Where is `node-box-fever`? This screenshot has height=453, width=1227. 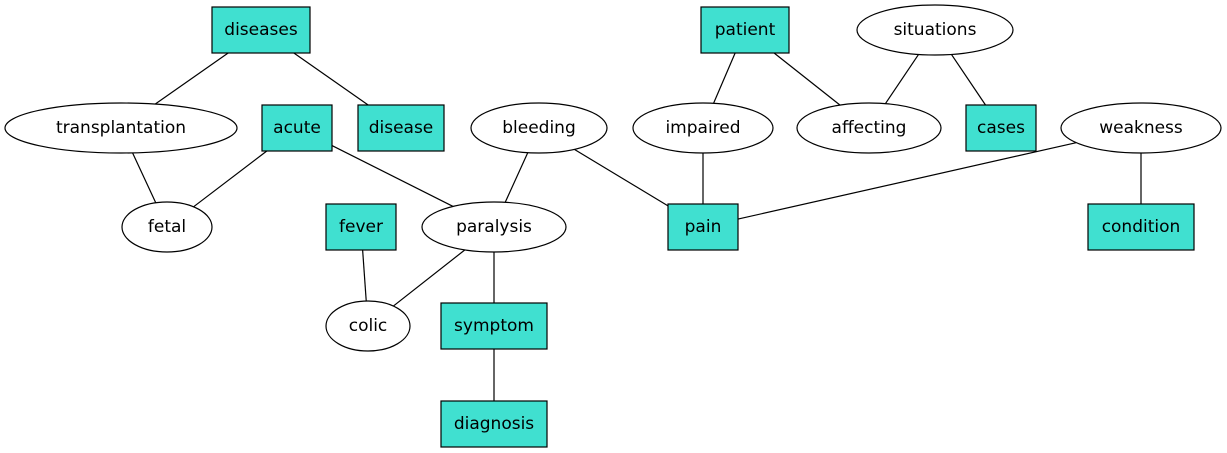
node-box-fever is located at coordinates (361, 227).